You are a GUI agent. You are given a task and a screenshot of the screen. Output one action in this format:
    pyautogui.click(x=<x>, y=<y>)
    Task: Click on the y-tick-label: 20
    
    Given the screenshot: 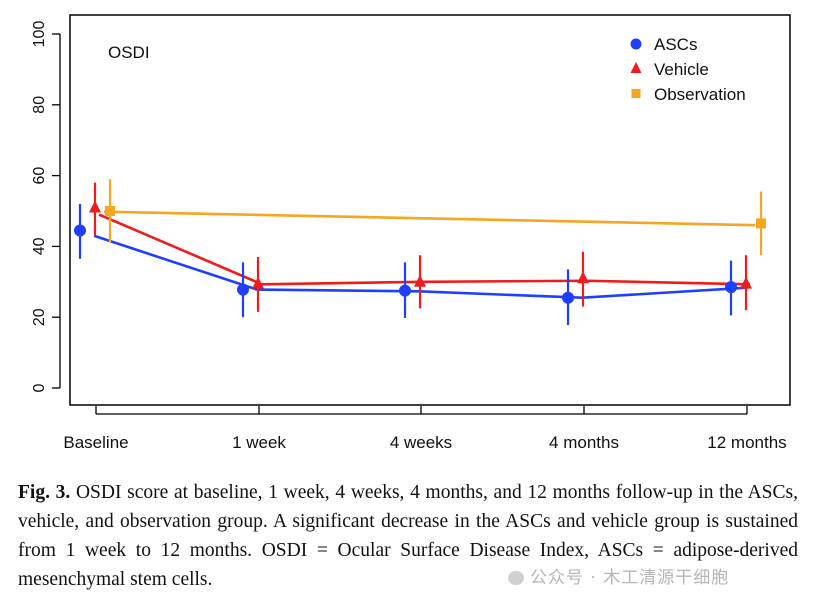 What is the action you would take?
    pyautogui.click(x=39, y=317)
    